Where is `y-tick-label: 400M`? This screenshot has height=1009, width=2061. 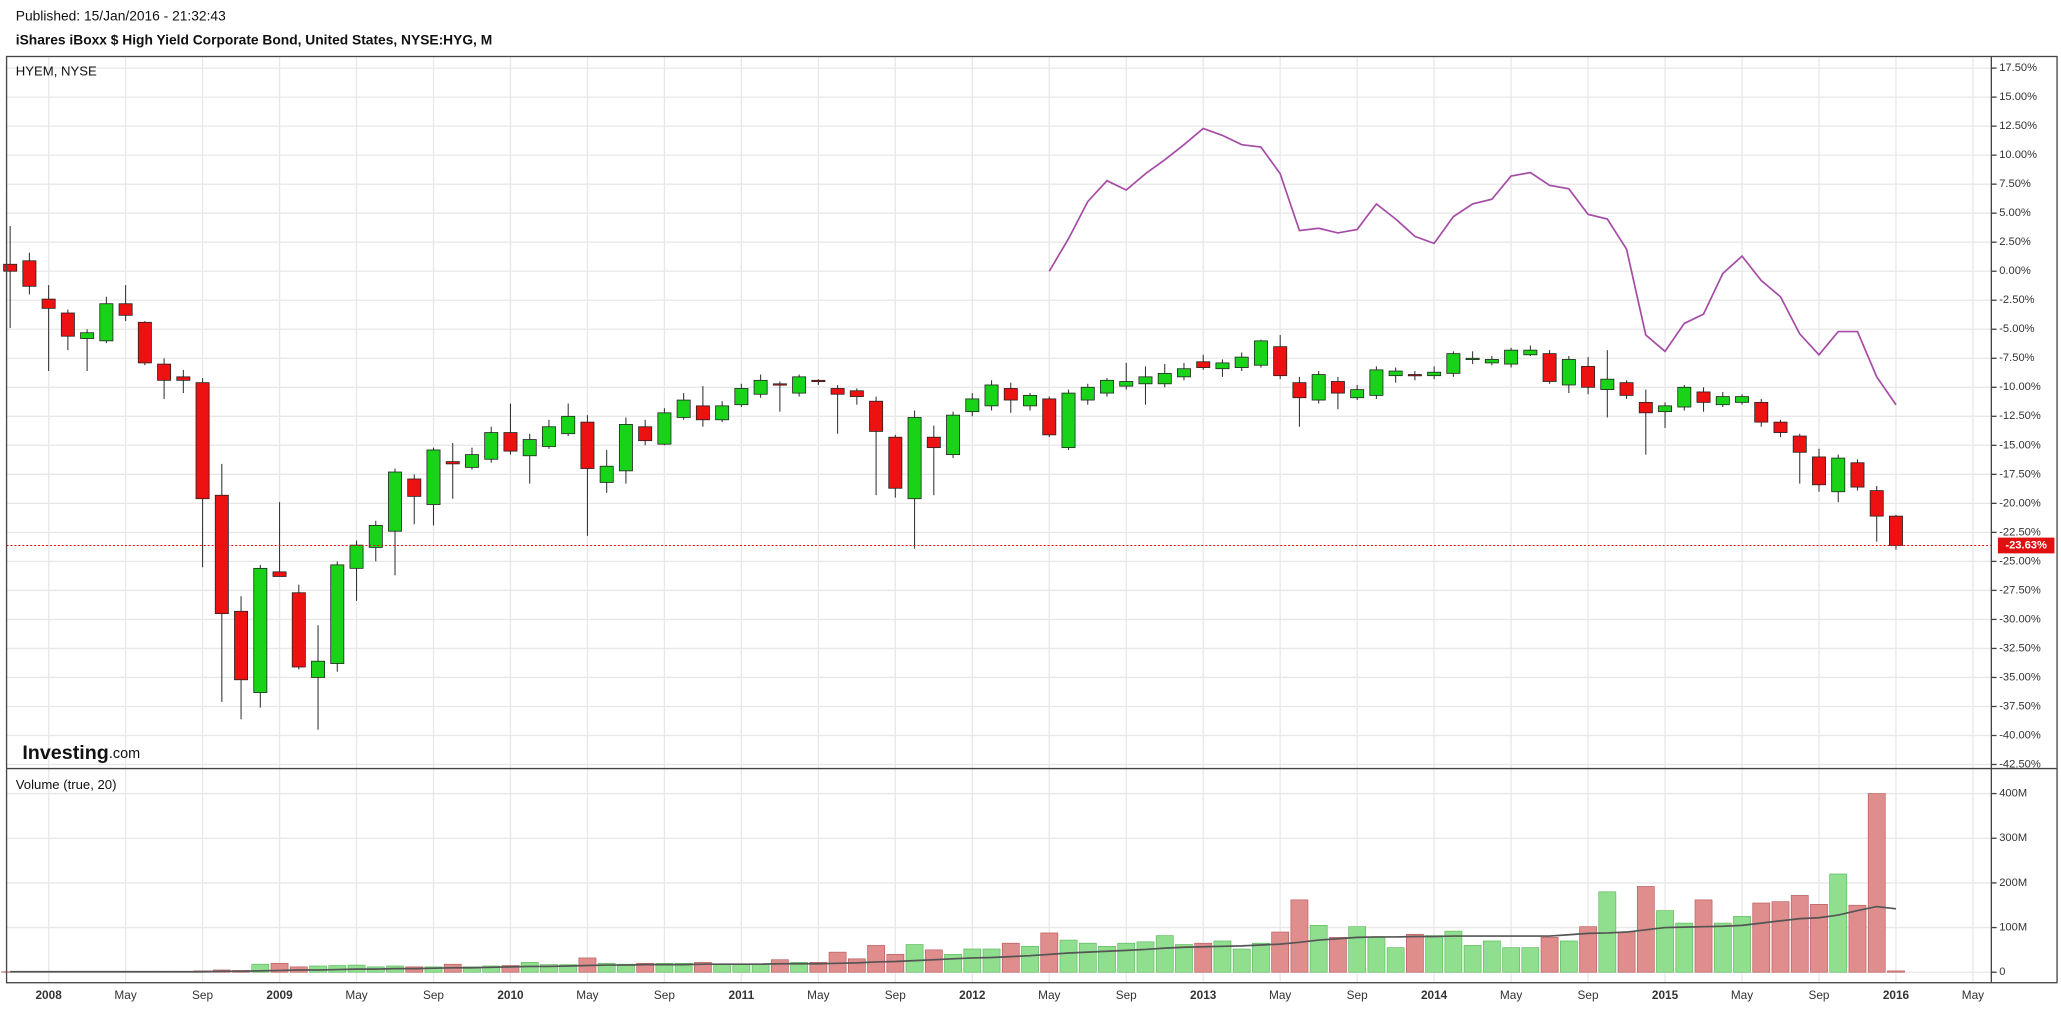 y-tick-label: 400M is located at coordinates (2013, 794).